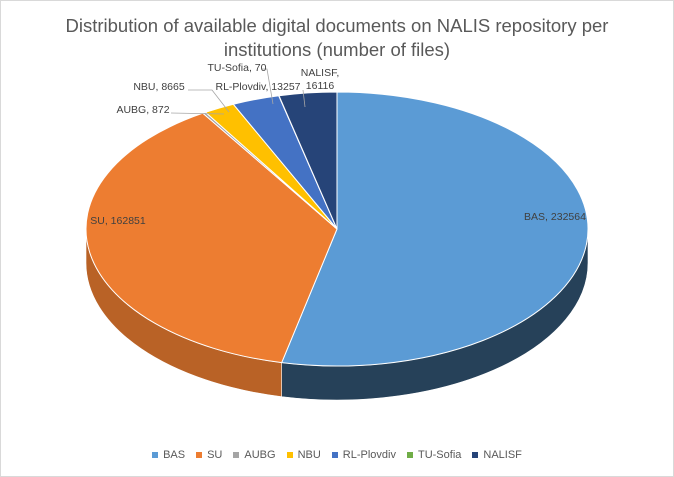 The width and height of the screenshot is (674, 477). I want to click on legend-label-rl-plovdiv: RL-Plovdiv, so click(369, 455).